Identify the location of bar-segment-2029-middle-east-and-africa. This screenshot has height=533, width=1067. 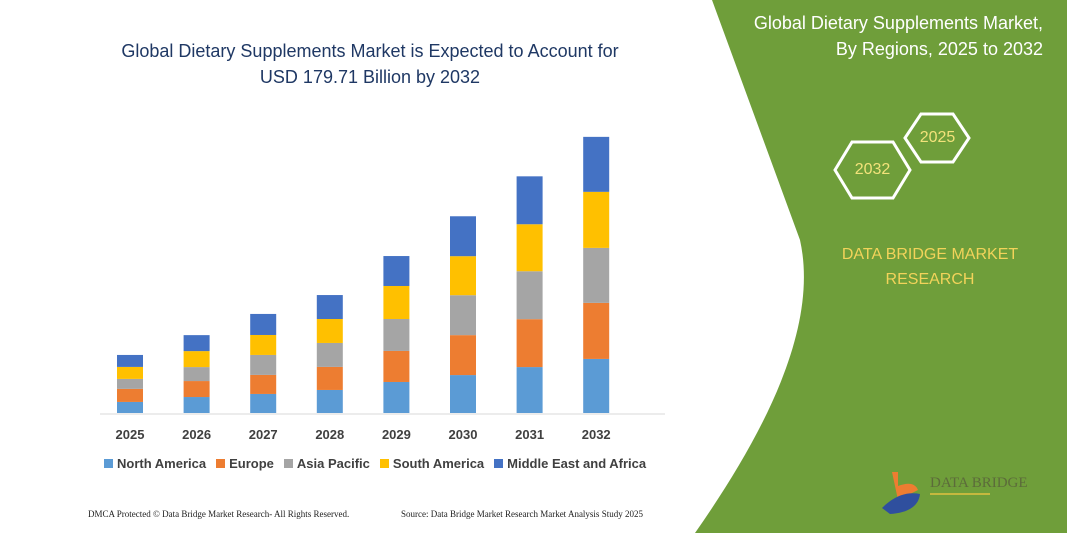
(396, 271).